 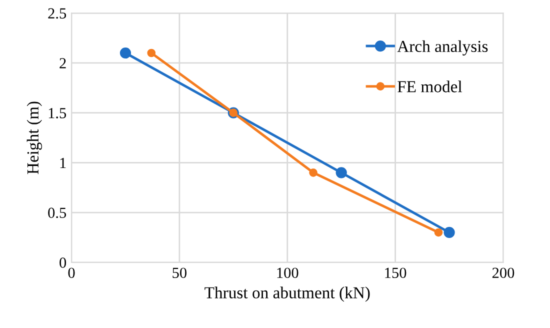 I want to click on y-tick-label: 2, so click(x=63, y=63).